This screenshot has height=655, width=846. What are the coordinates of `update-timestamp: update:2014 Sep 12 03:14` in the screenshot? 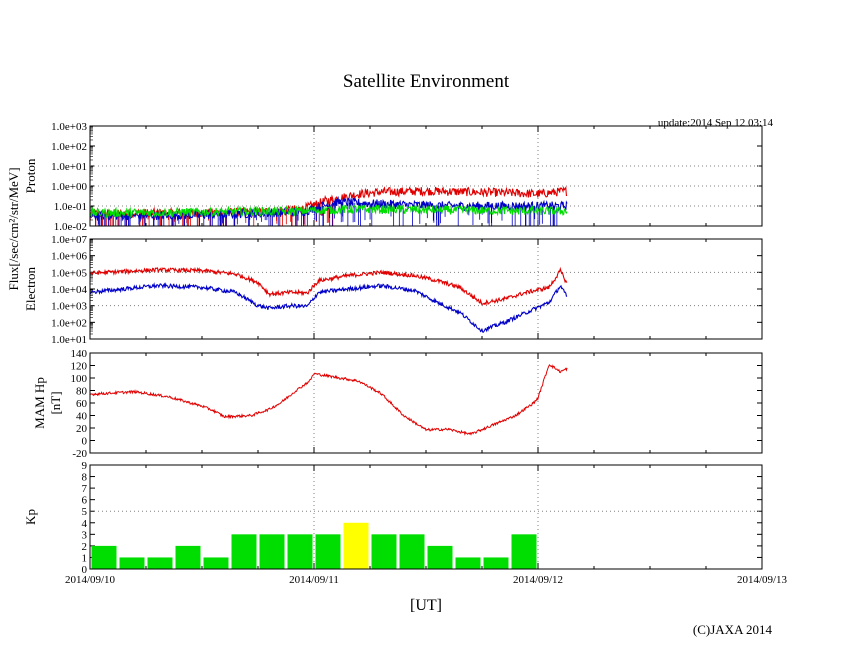 It's located at (716, 123).